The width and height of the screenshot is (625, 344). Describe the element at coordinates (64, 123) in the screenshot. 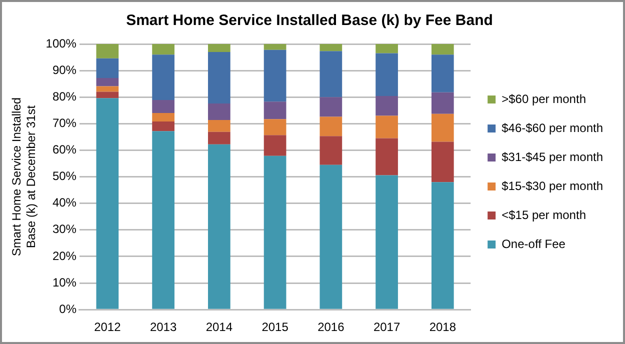

I see `y-tick-label: 70%` at that location.